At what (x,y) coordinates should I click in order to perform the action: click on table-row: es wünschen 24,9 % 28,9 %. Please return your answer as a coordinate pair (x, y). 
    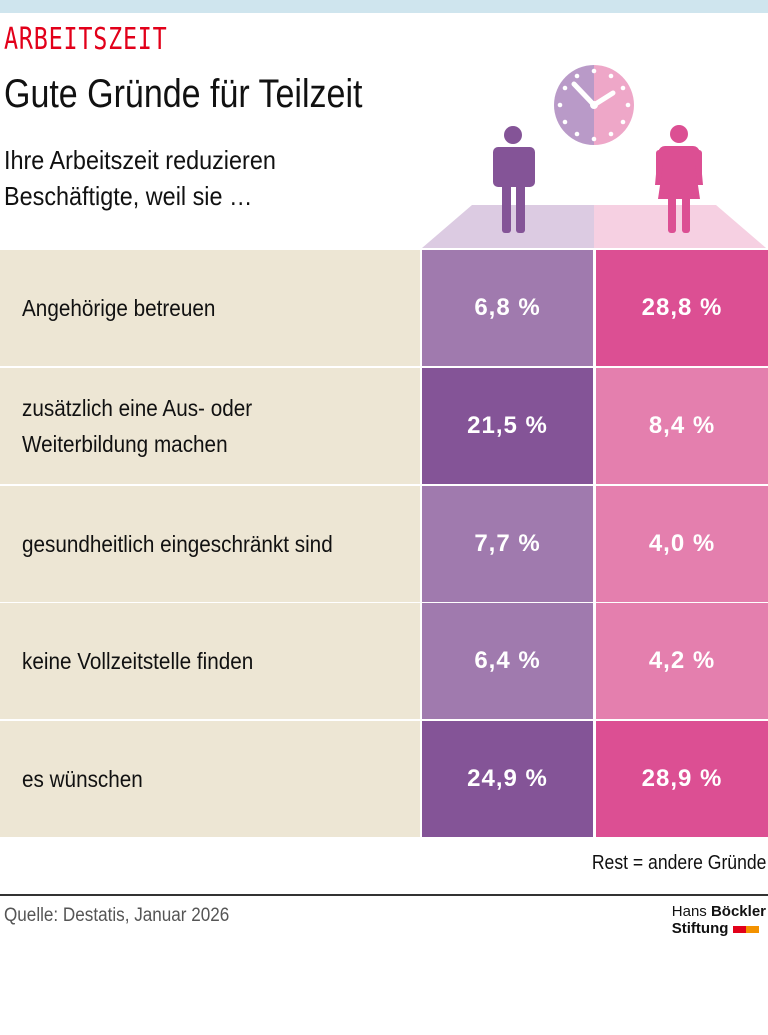
    Looking at the image, I should click on (384, 779).